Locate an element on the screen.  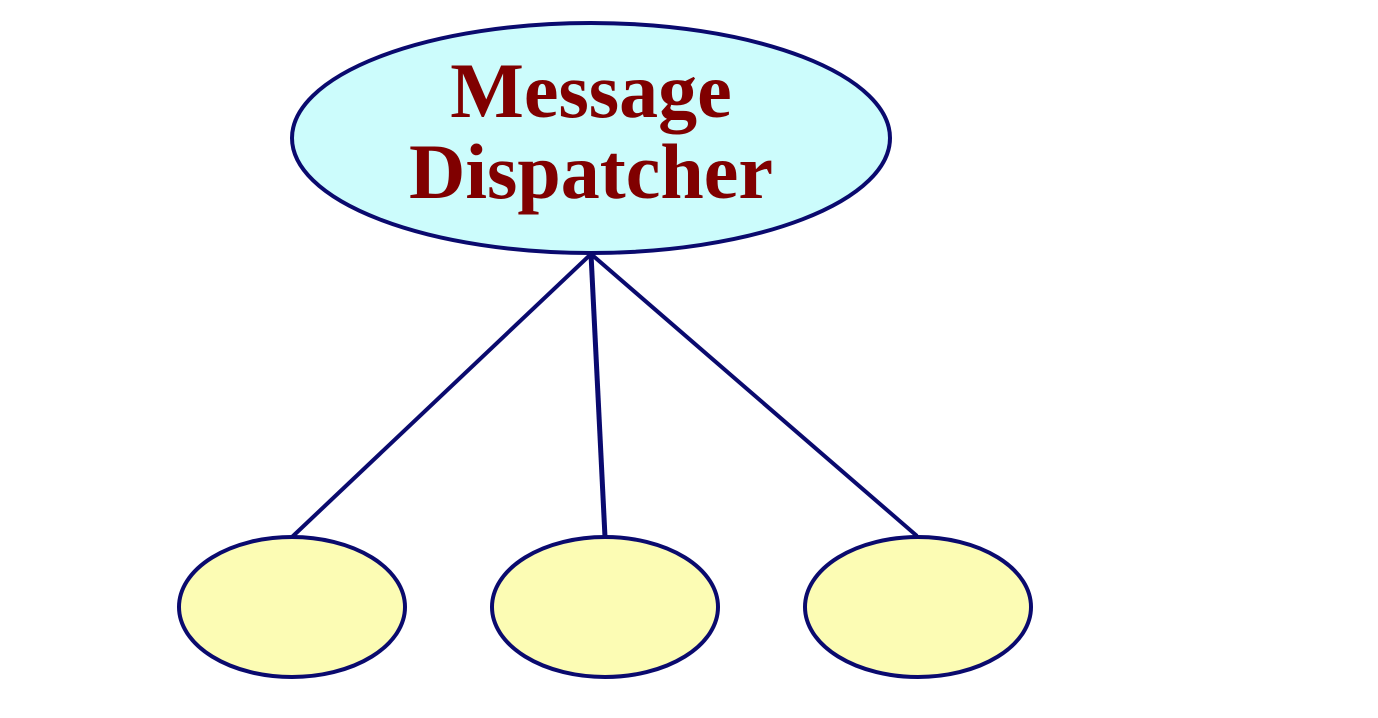
root-node-message-dispatcher is located at coordinates (591, 138).